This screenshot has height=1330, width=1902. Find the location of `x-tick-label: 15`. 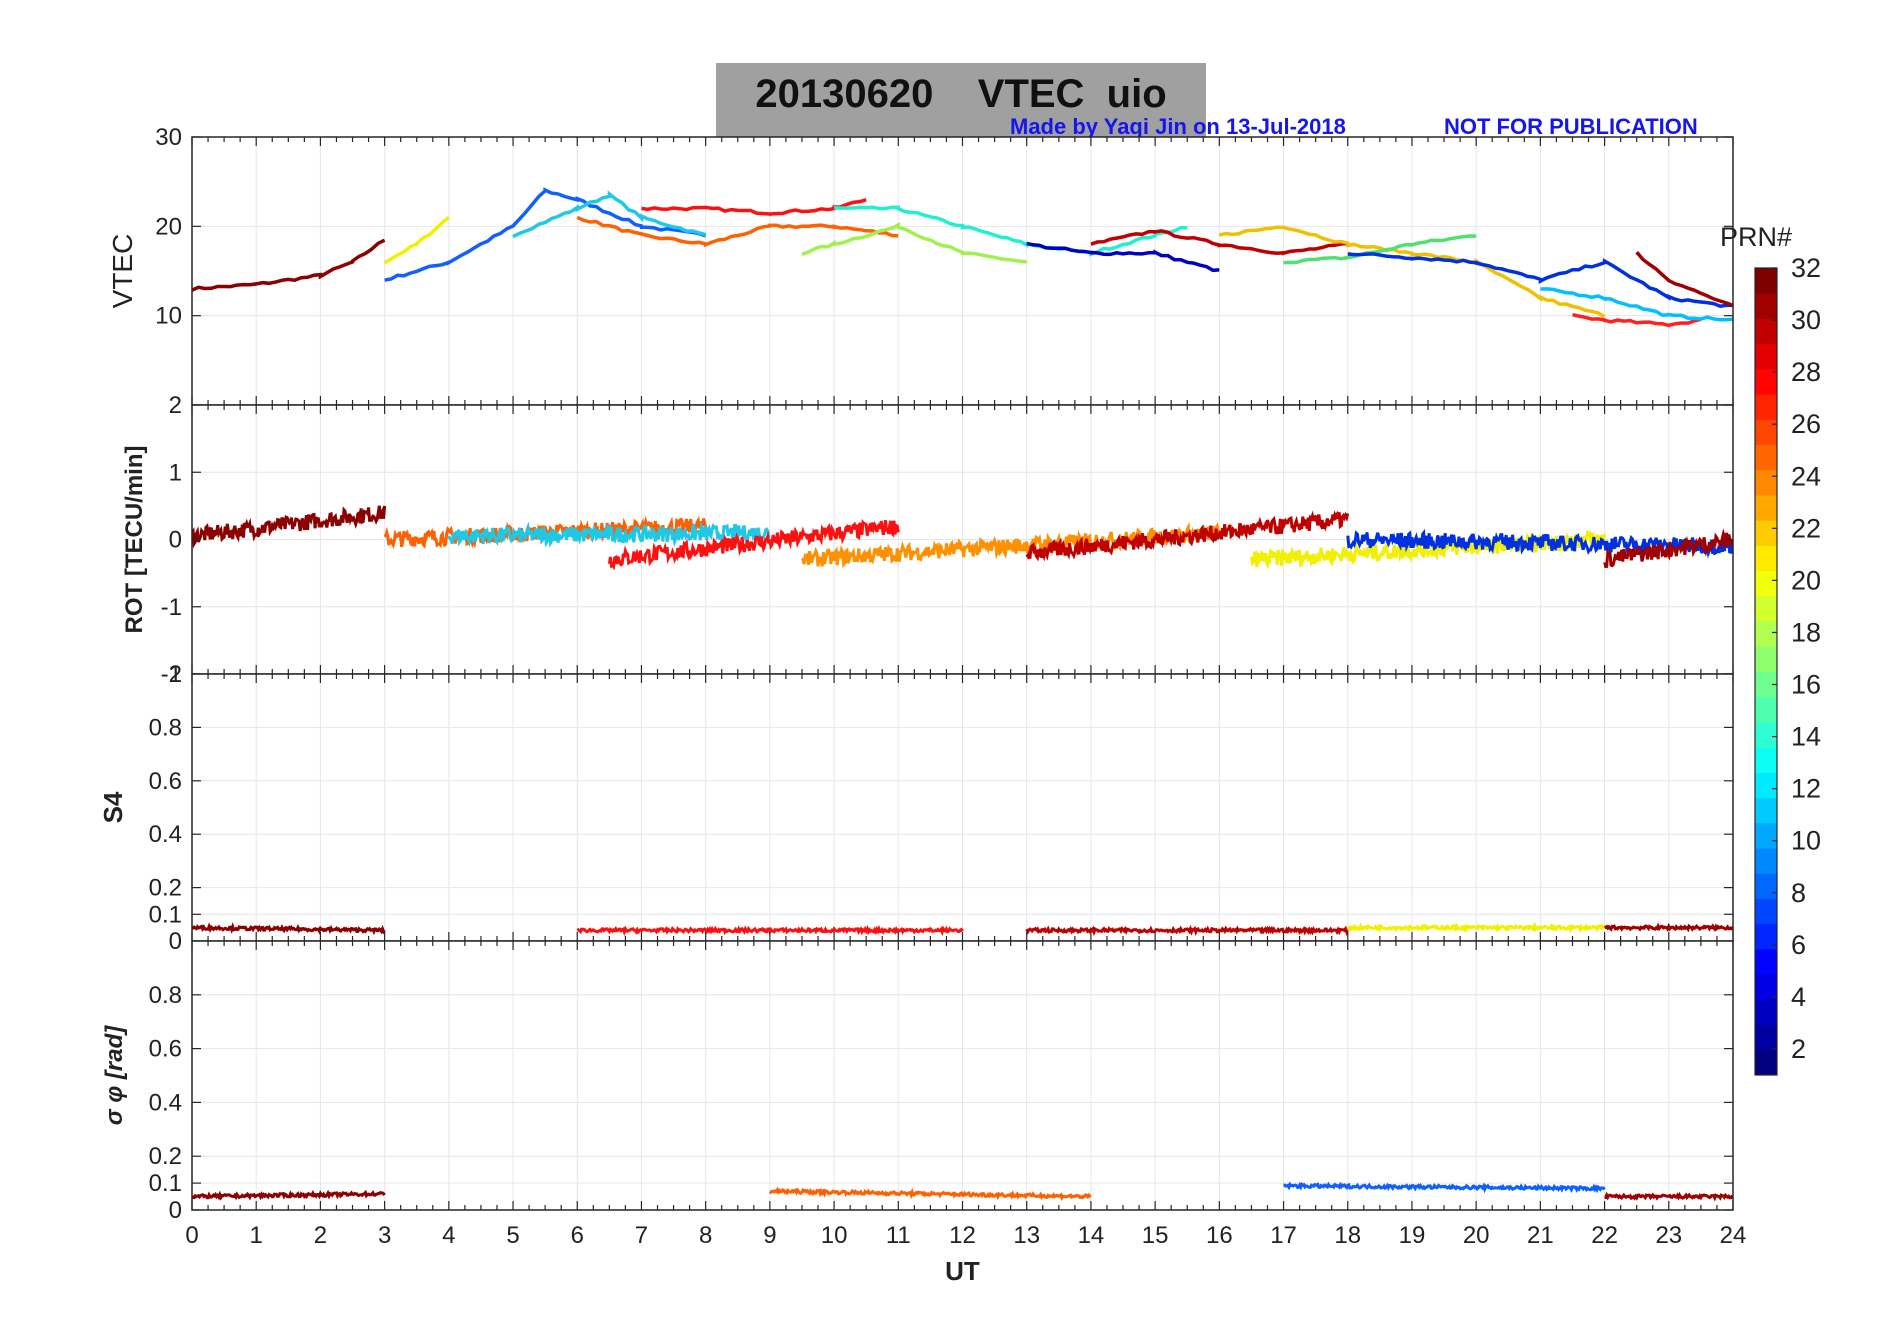

x-tick-label: 15 is located at coordinates (1155, 1235).